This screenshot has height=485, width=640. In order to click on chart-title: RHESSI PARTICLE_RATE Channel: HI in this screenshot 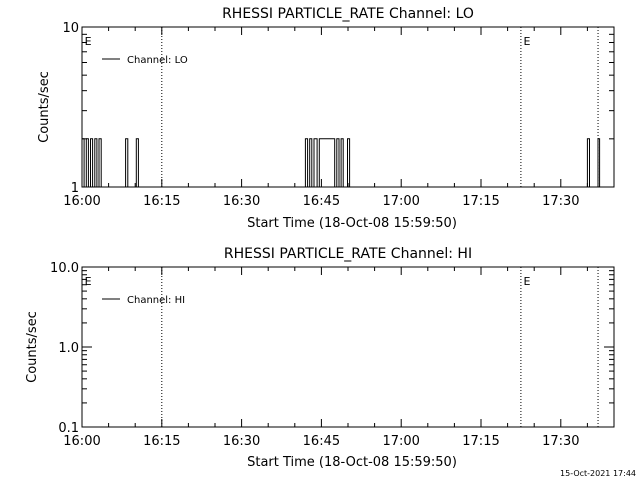, I will do `click(348, 254)`.